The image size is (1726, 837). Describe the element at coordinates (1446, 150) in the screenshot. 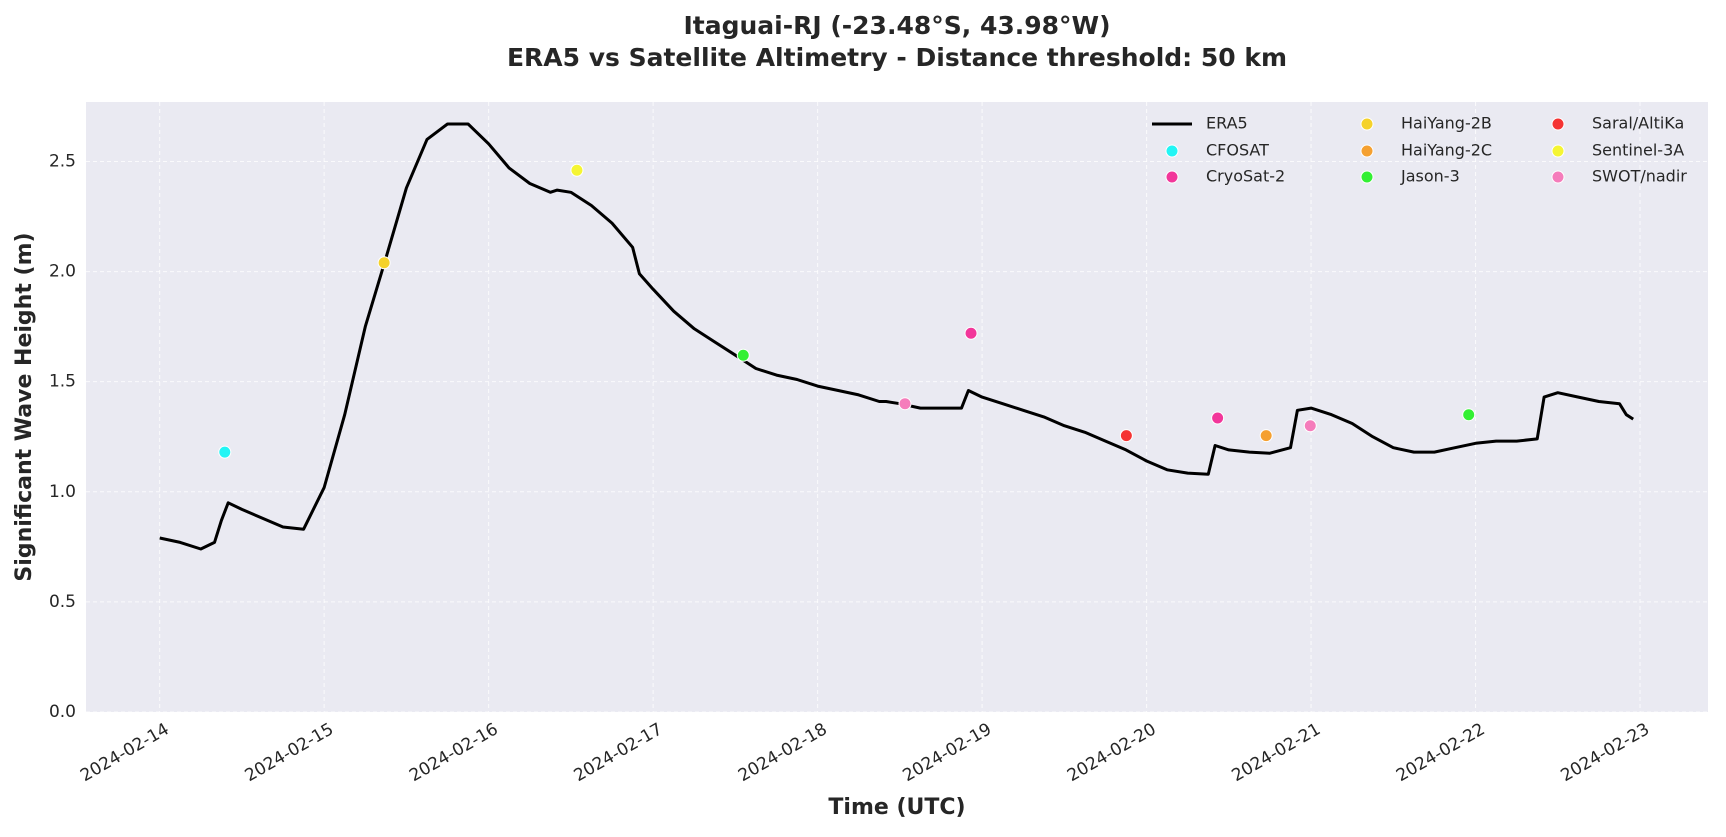

I see `legend-label: HaiYang-2C` at that location.